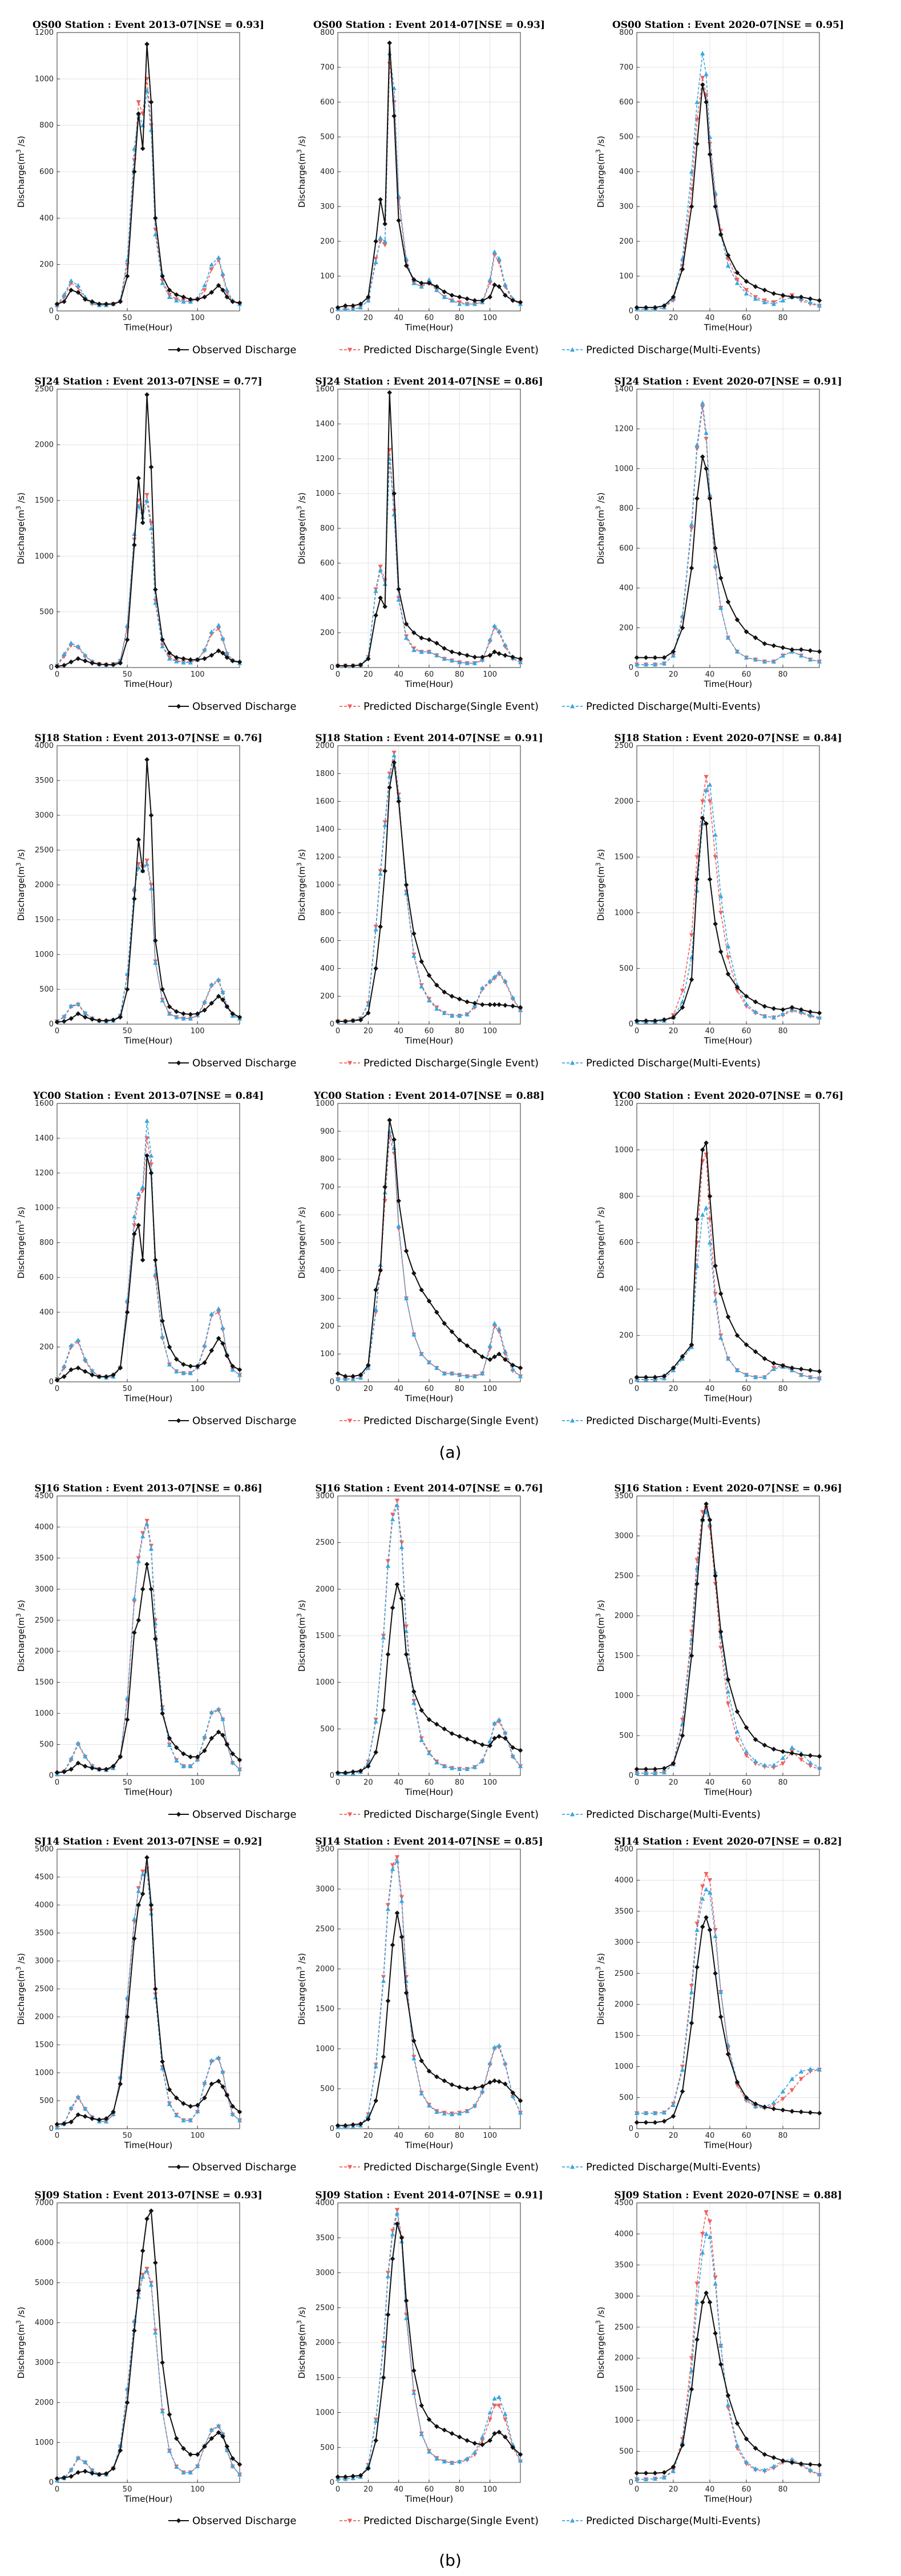 Image resolution: width=901 pixels, height=2576 pixels. I want to click on y-tick-label: 1000, so click(624, 2420).